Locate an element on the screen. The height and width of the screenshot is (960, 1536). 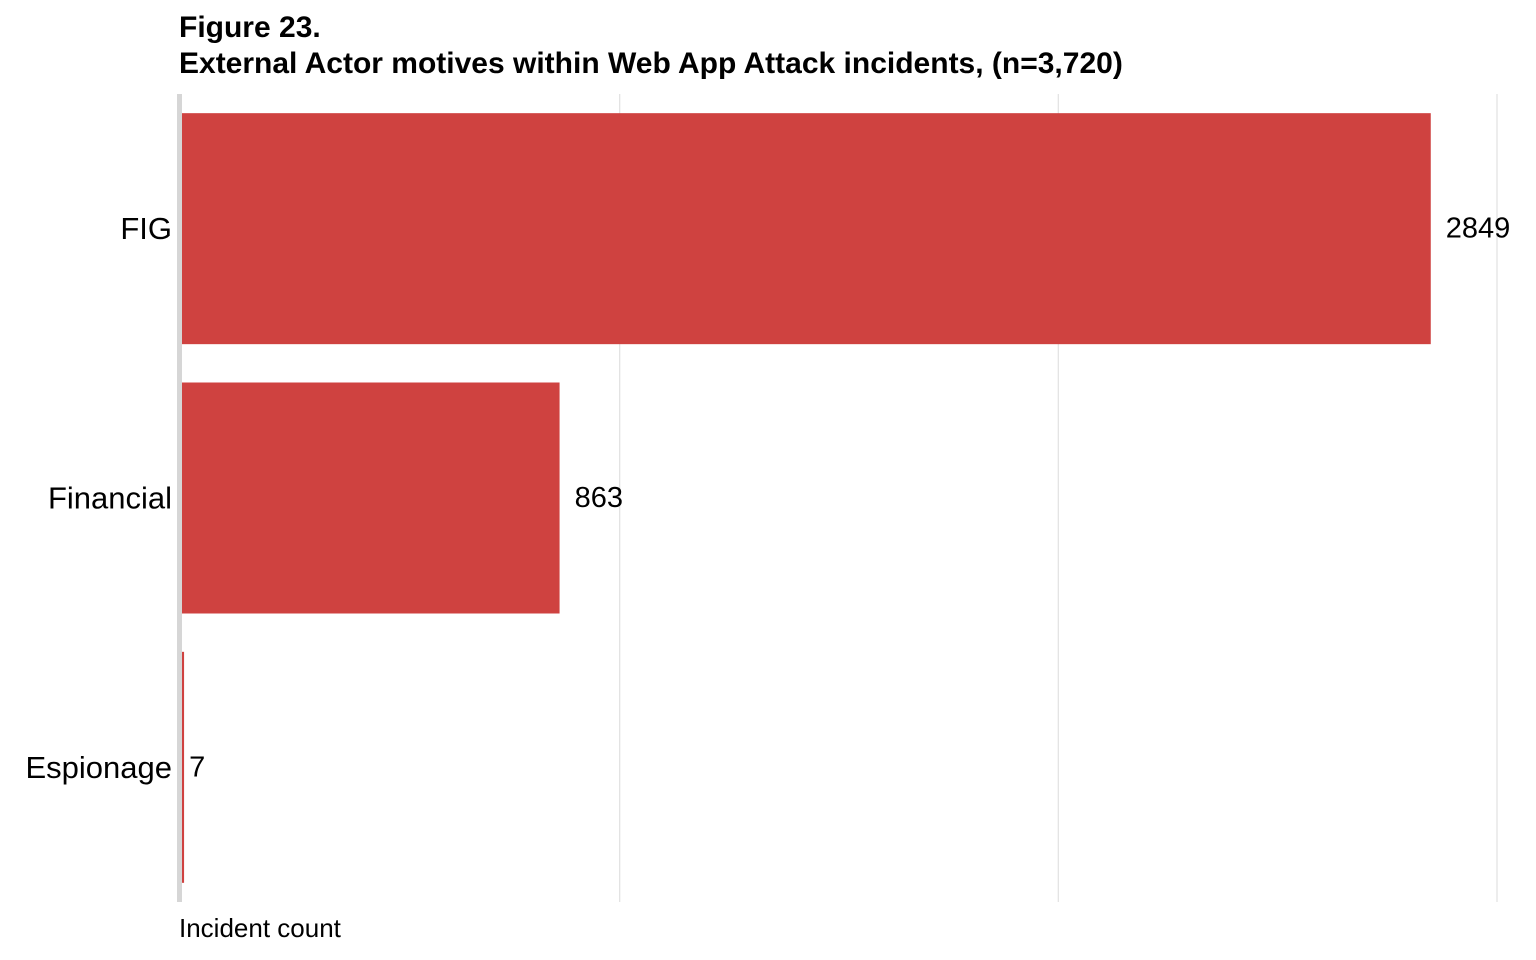
bar-espionage is located at coordinates (183, 767).